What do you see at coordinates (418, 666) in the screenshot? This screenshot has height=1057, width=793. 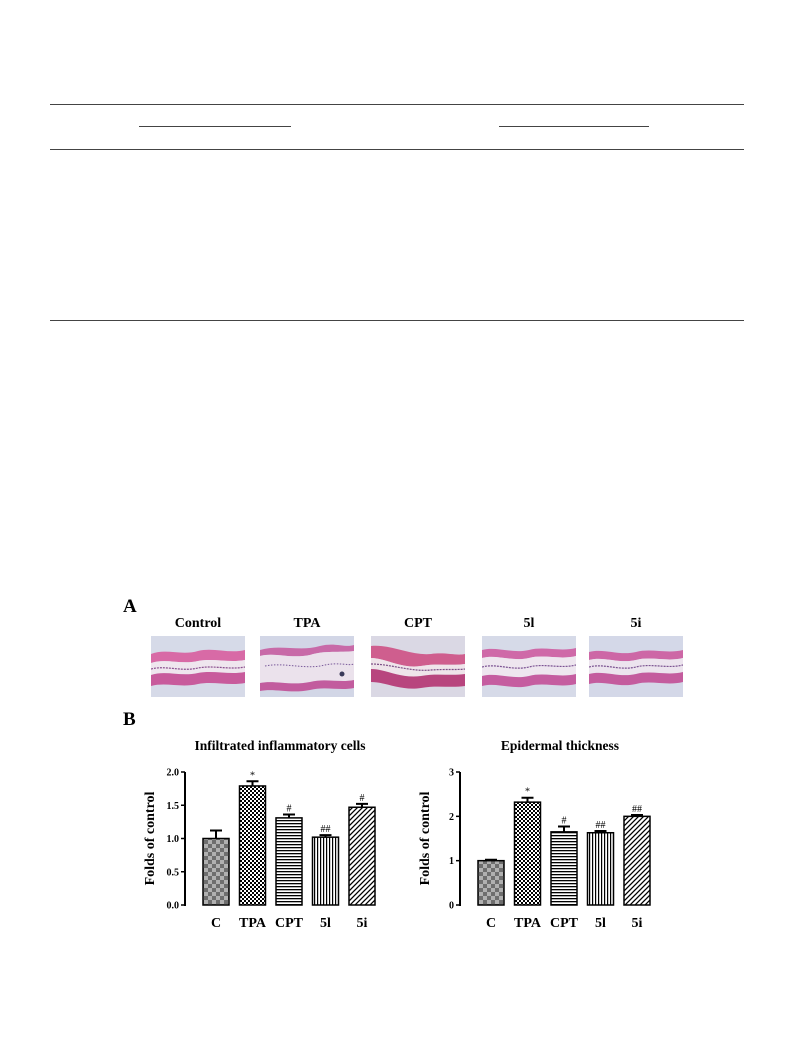 I see `histology-image-cpt` at bounding box center [418, 666].